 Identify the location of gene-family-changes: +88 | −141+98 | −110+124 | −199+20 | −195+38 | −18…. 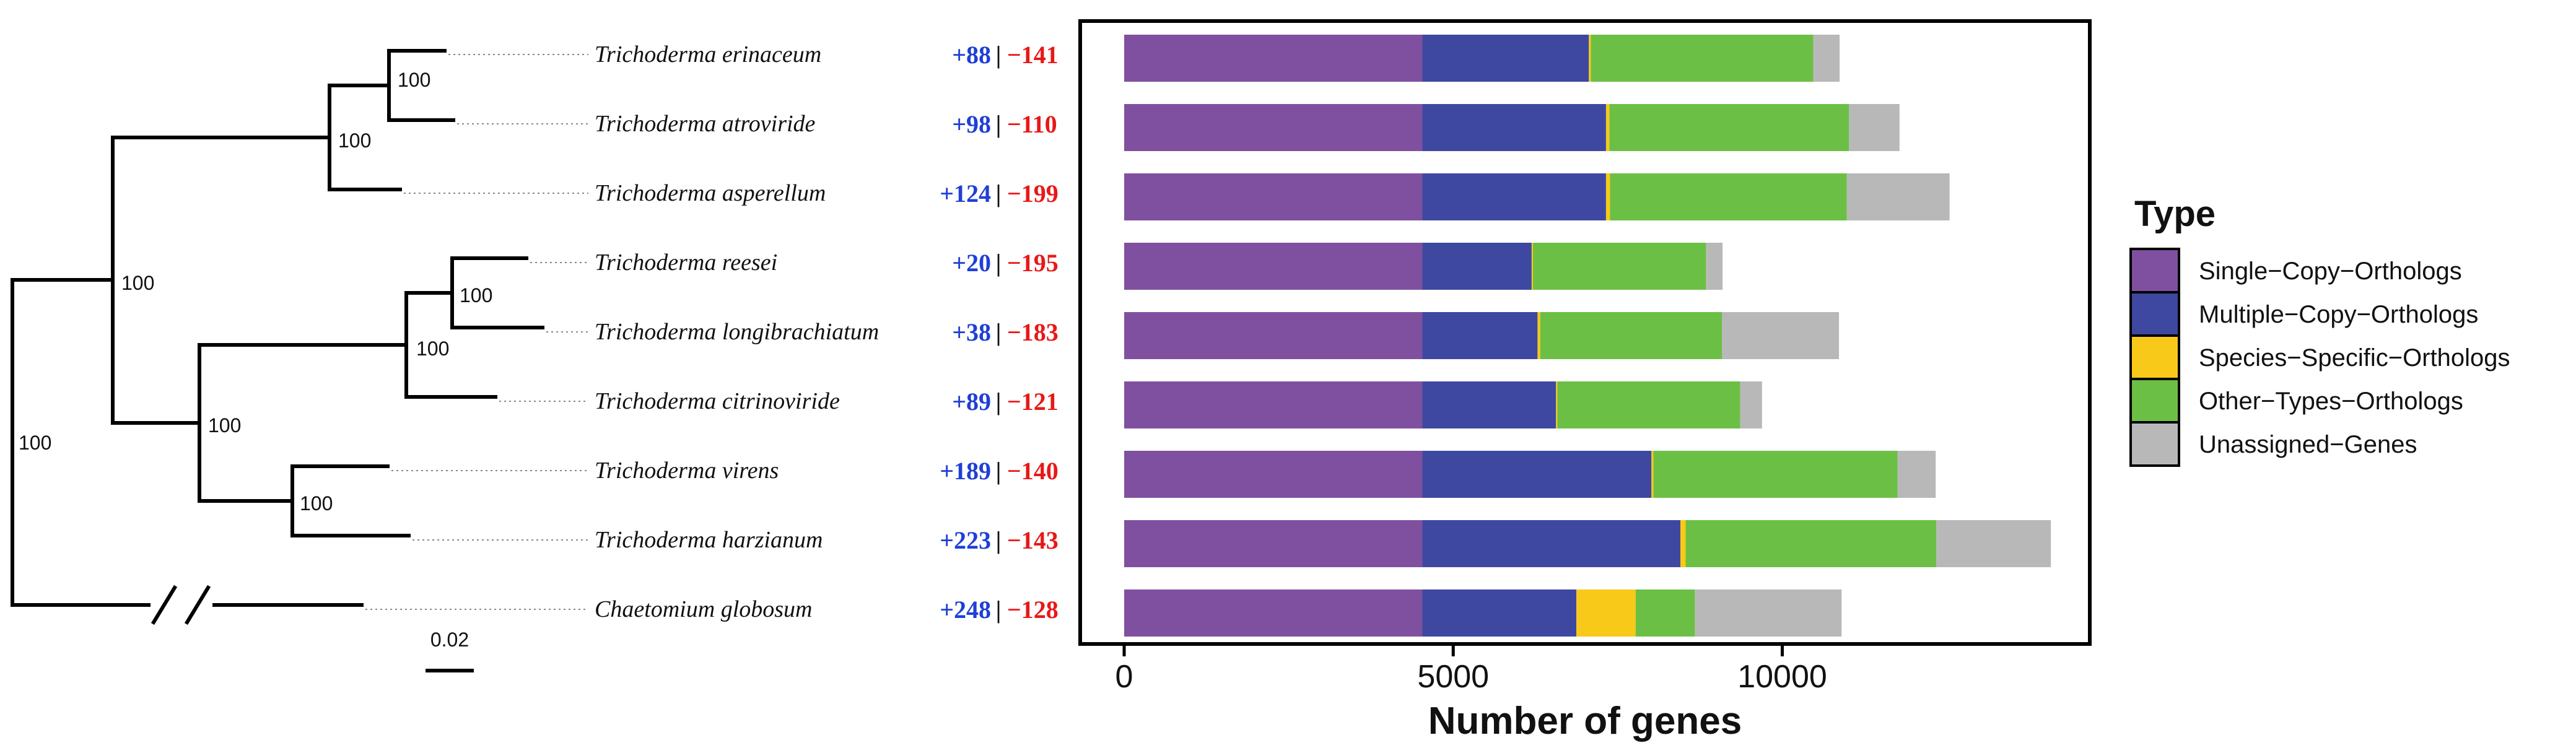
(999, 333).